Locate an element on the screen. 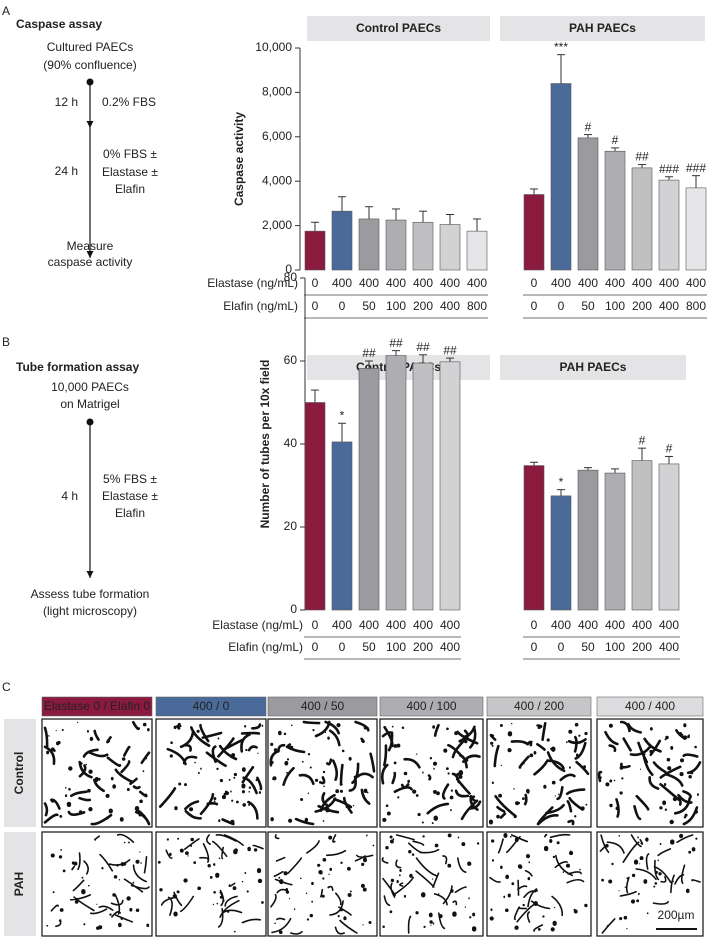 This screenshot has height=940, width=711. row-label: Control is located at coordinates (19, 773).